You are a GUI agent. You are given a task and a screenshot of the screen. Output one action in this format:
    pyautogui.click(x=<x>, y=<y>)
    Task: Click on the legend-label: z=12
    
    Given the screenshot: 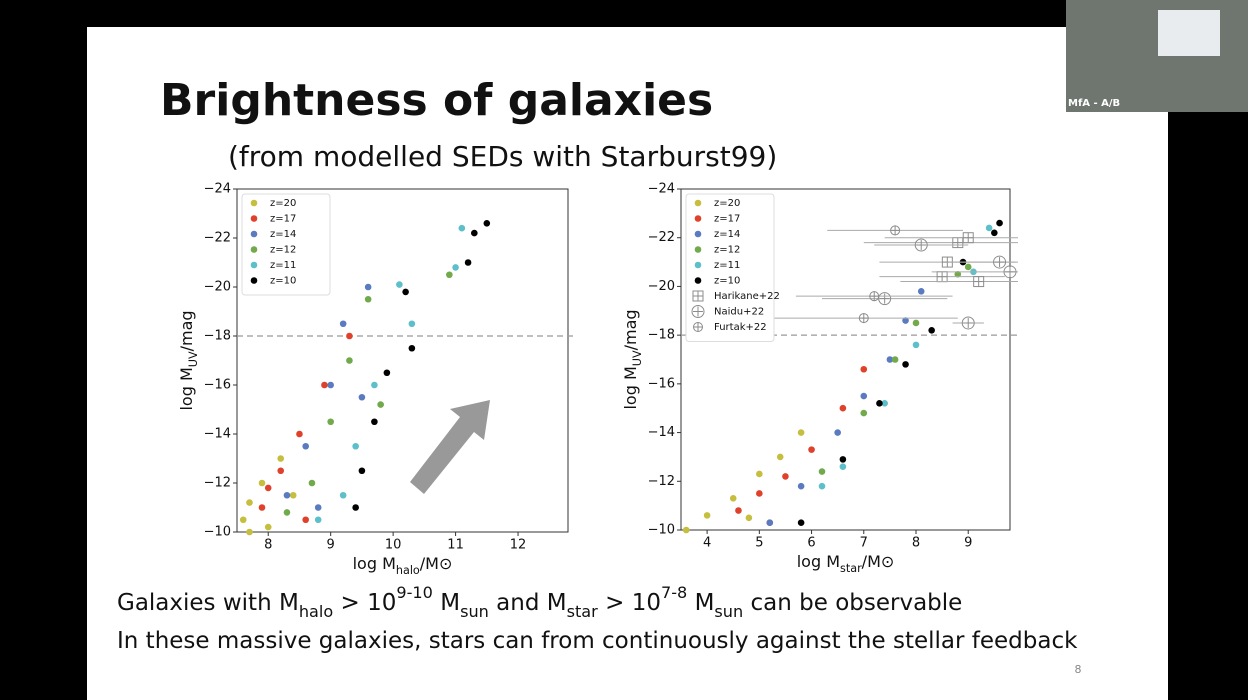 What is the action you would take?
    pyautogui.click(x=727, y=250)
    